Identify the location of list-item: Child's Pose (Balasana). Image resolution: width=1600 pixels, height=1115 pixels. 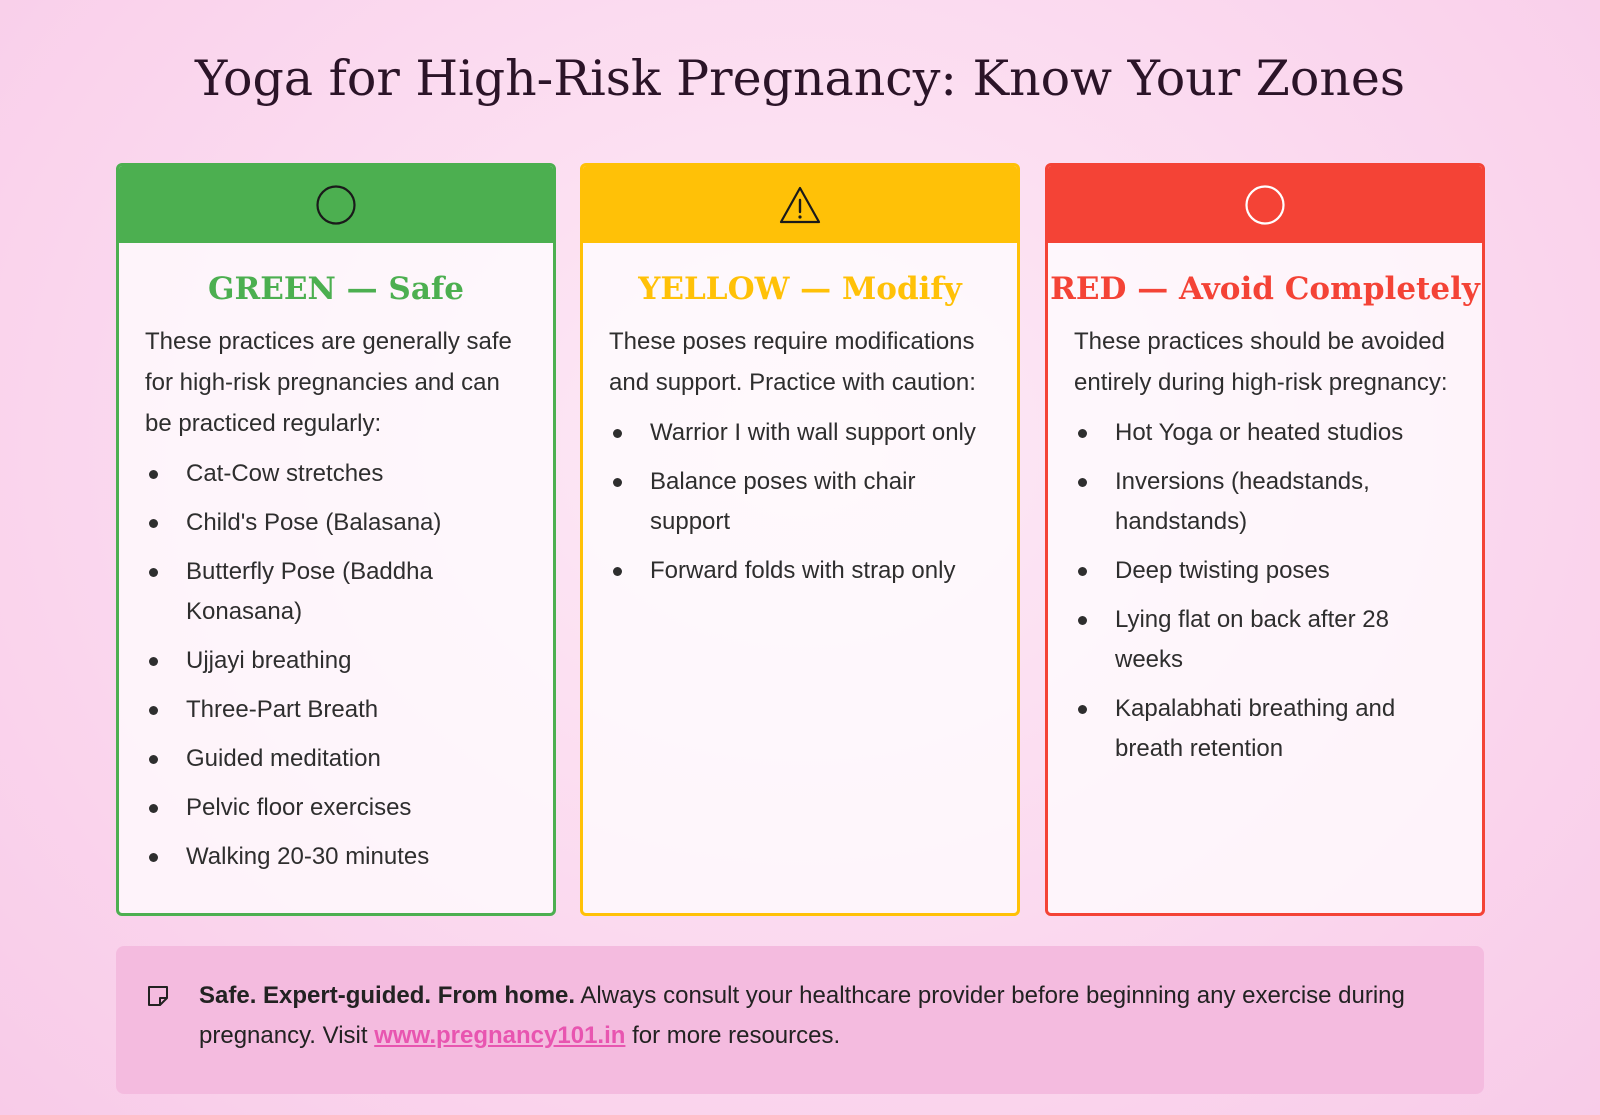
(334, 523).